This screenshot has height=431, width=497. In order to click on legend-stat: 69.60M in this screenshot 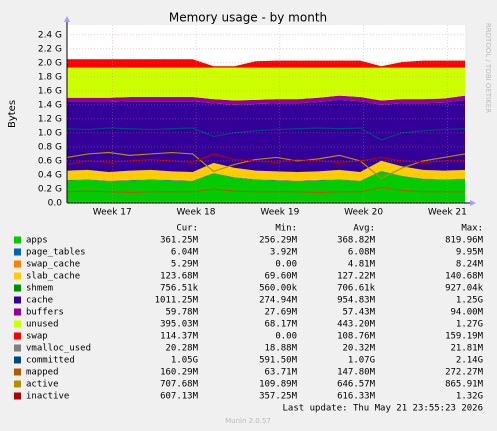, I will do `click(280, 277)`.